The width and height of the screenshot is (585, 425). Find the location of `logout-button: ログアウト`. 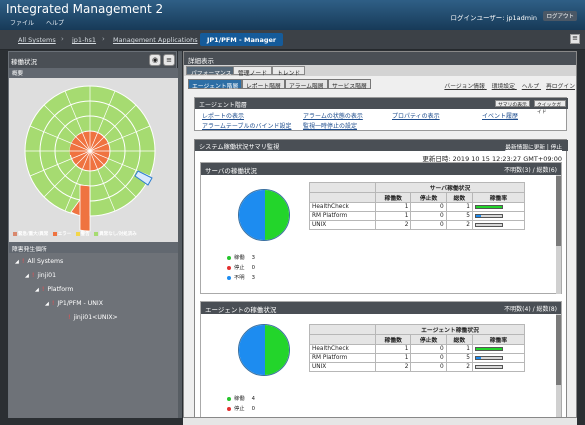

logout-button: ログアウト is located at coordinates (560, 16).